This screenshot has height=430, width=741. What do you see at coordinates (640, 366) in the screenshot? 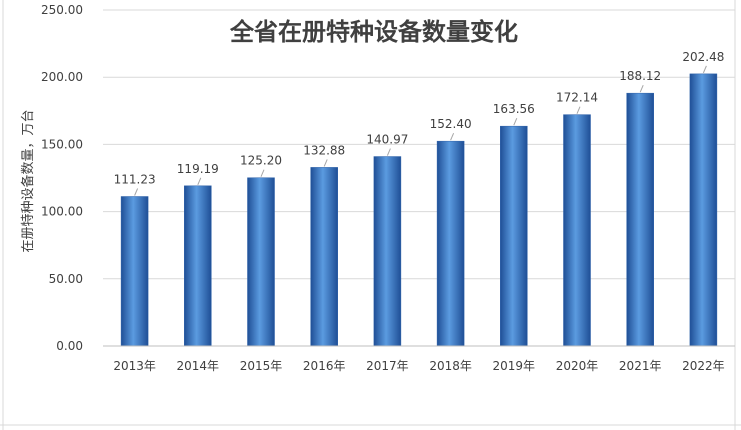
I see `x-tick-label: 2021年` at bounding box center [640, 366].